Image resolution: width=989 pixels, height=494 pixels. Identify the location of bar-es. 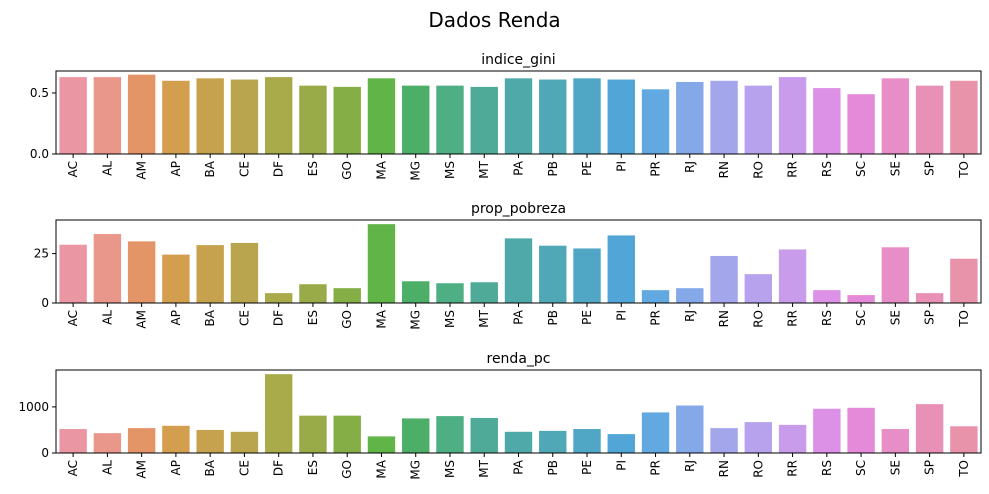
(313, 119).